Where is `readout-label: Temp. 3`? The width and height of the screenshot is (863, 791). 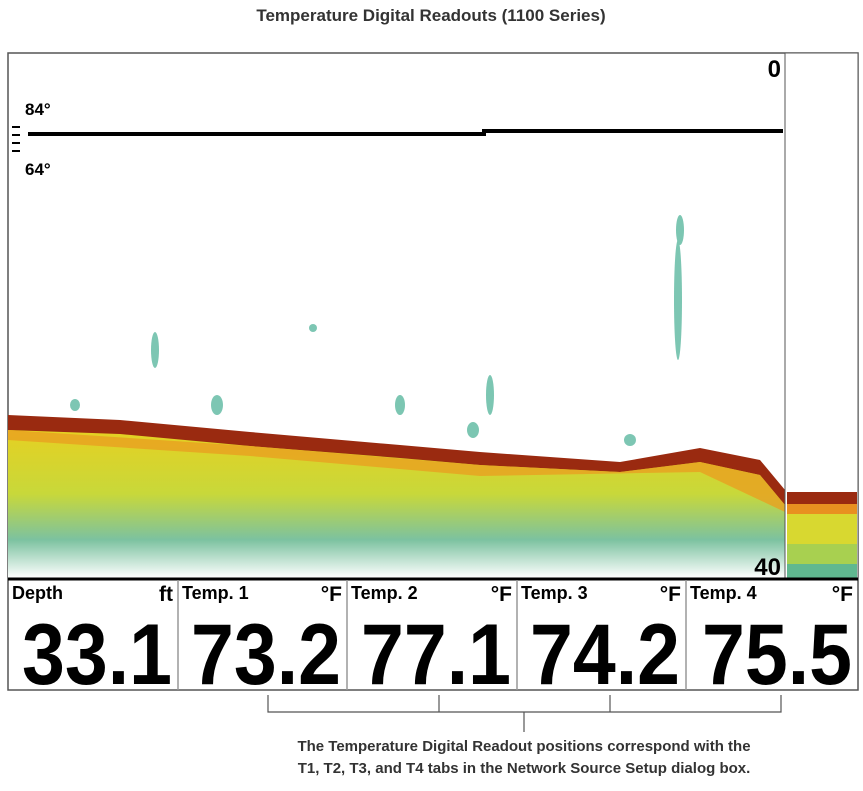
readout-label: Temp. 3 is located at coordinates (554, 593).